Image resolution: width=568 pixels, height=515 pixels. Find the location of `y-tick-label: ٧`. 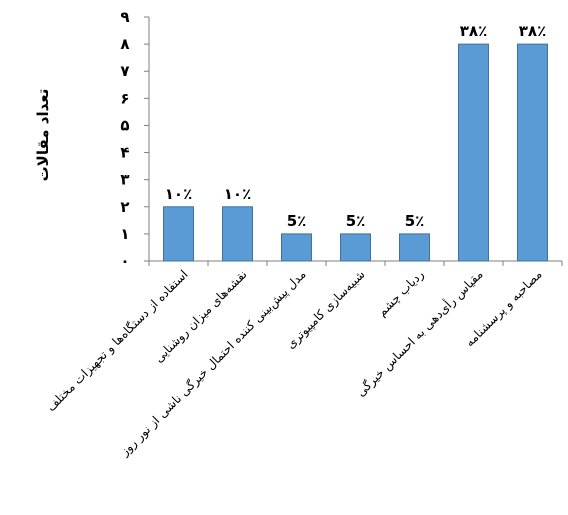

y-tick-label: ٧ is located at coordinates (124, 71).